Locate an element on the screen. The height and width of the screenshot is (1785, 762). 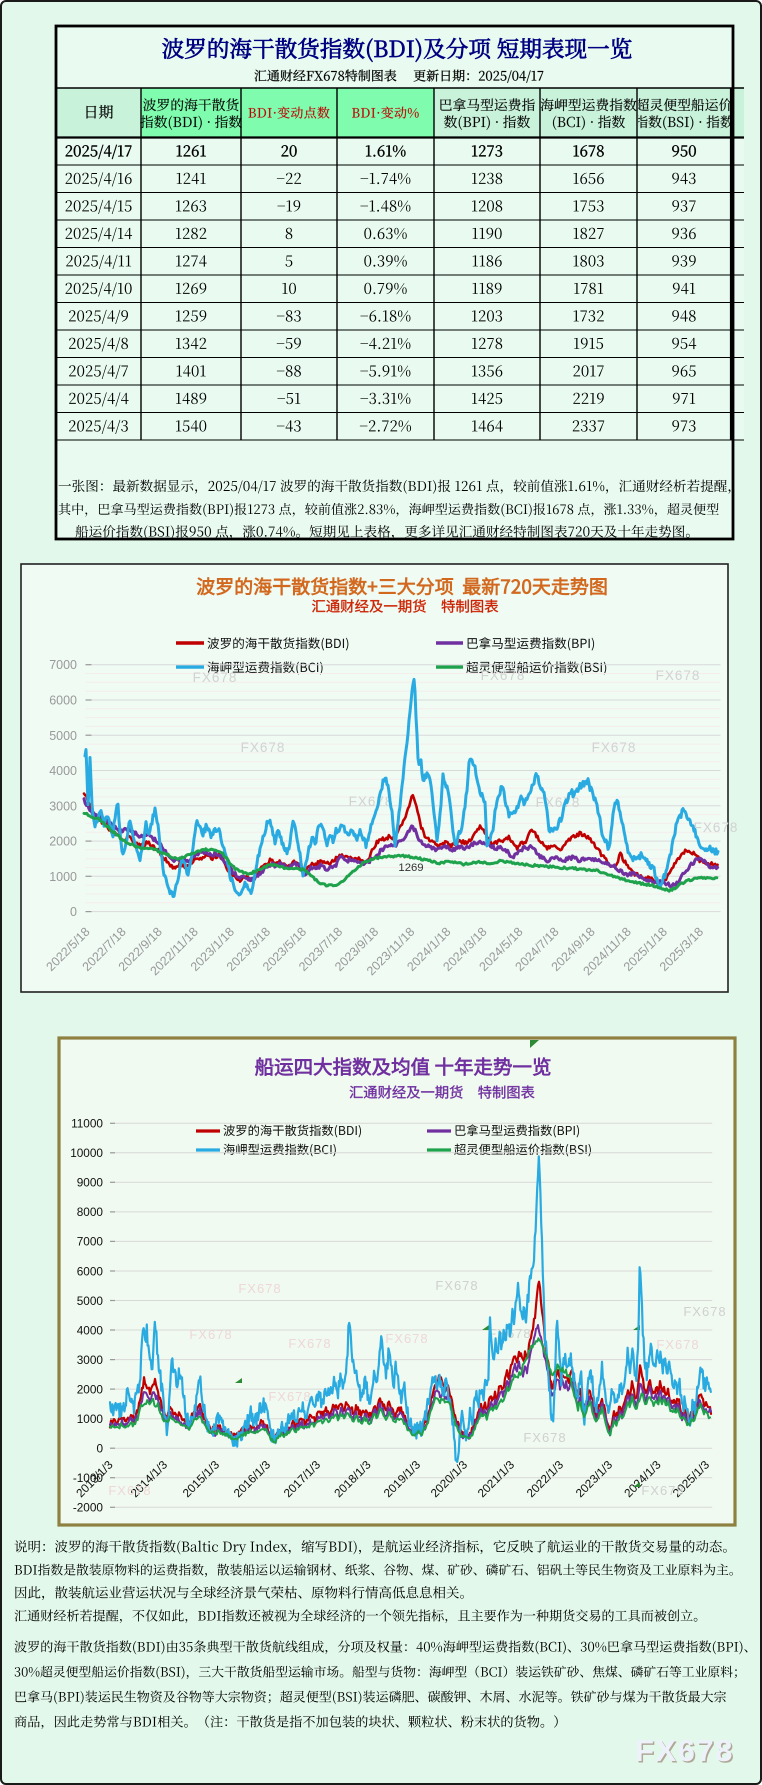
svg-text: -1000 is located at coordinates (88, 1478).